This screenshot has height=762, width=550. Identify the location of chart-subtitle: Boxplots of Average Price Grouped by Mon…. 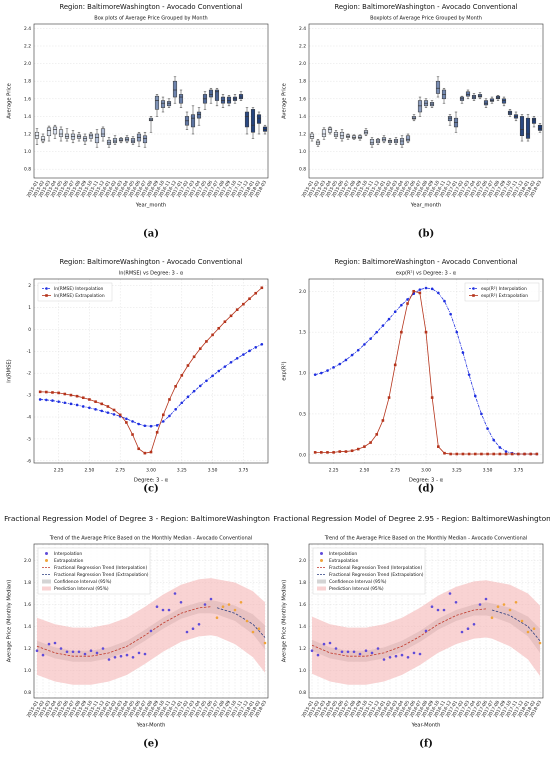
(426, 19).